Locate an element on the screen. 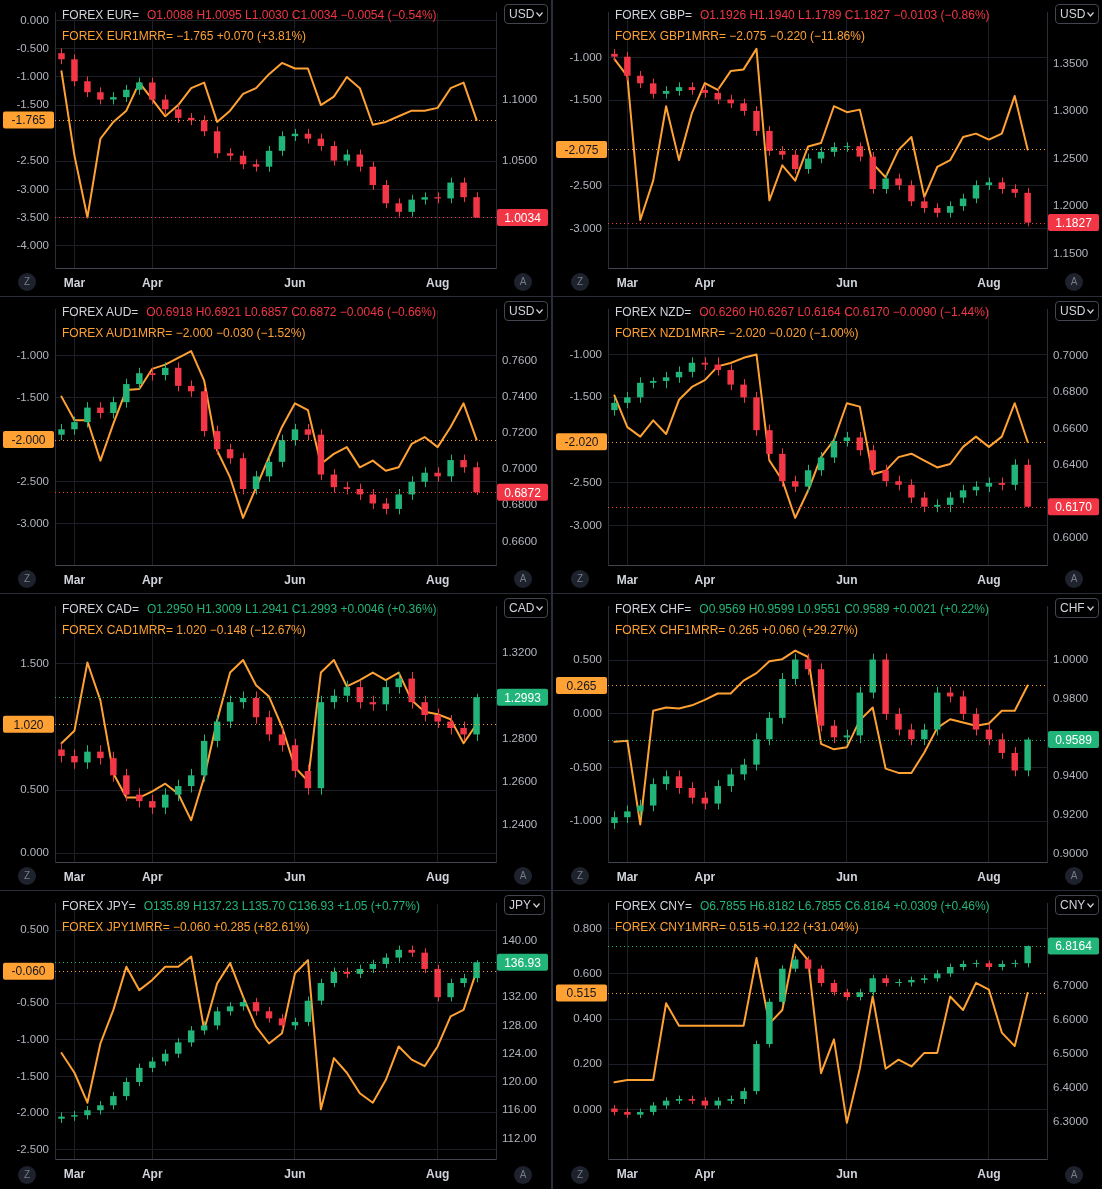 This screenshot has width=1102, height=1189. annotation: FOREX NZD1MRR= −2.020 −0.020 (−1.00%) is located at coordinates (737, 333).